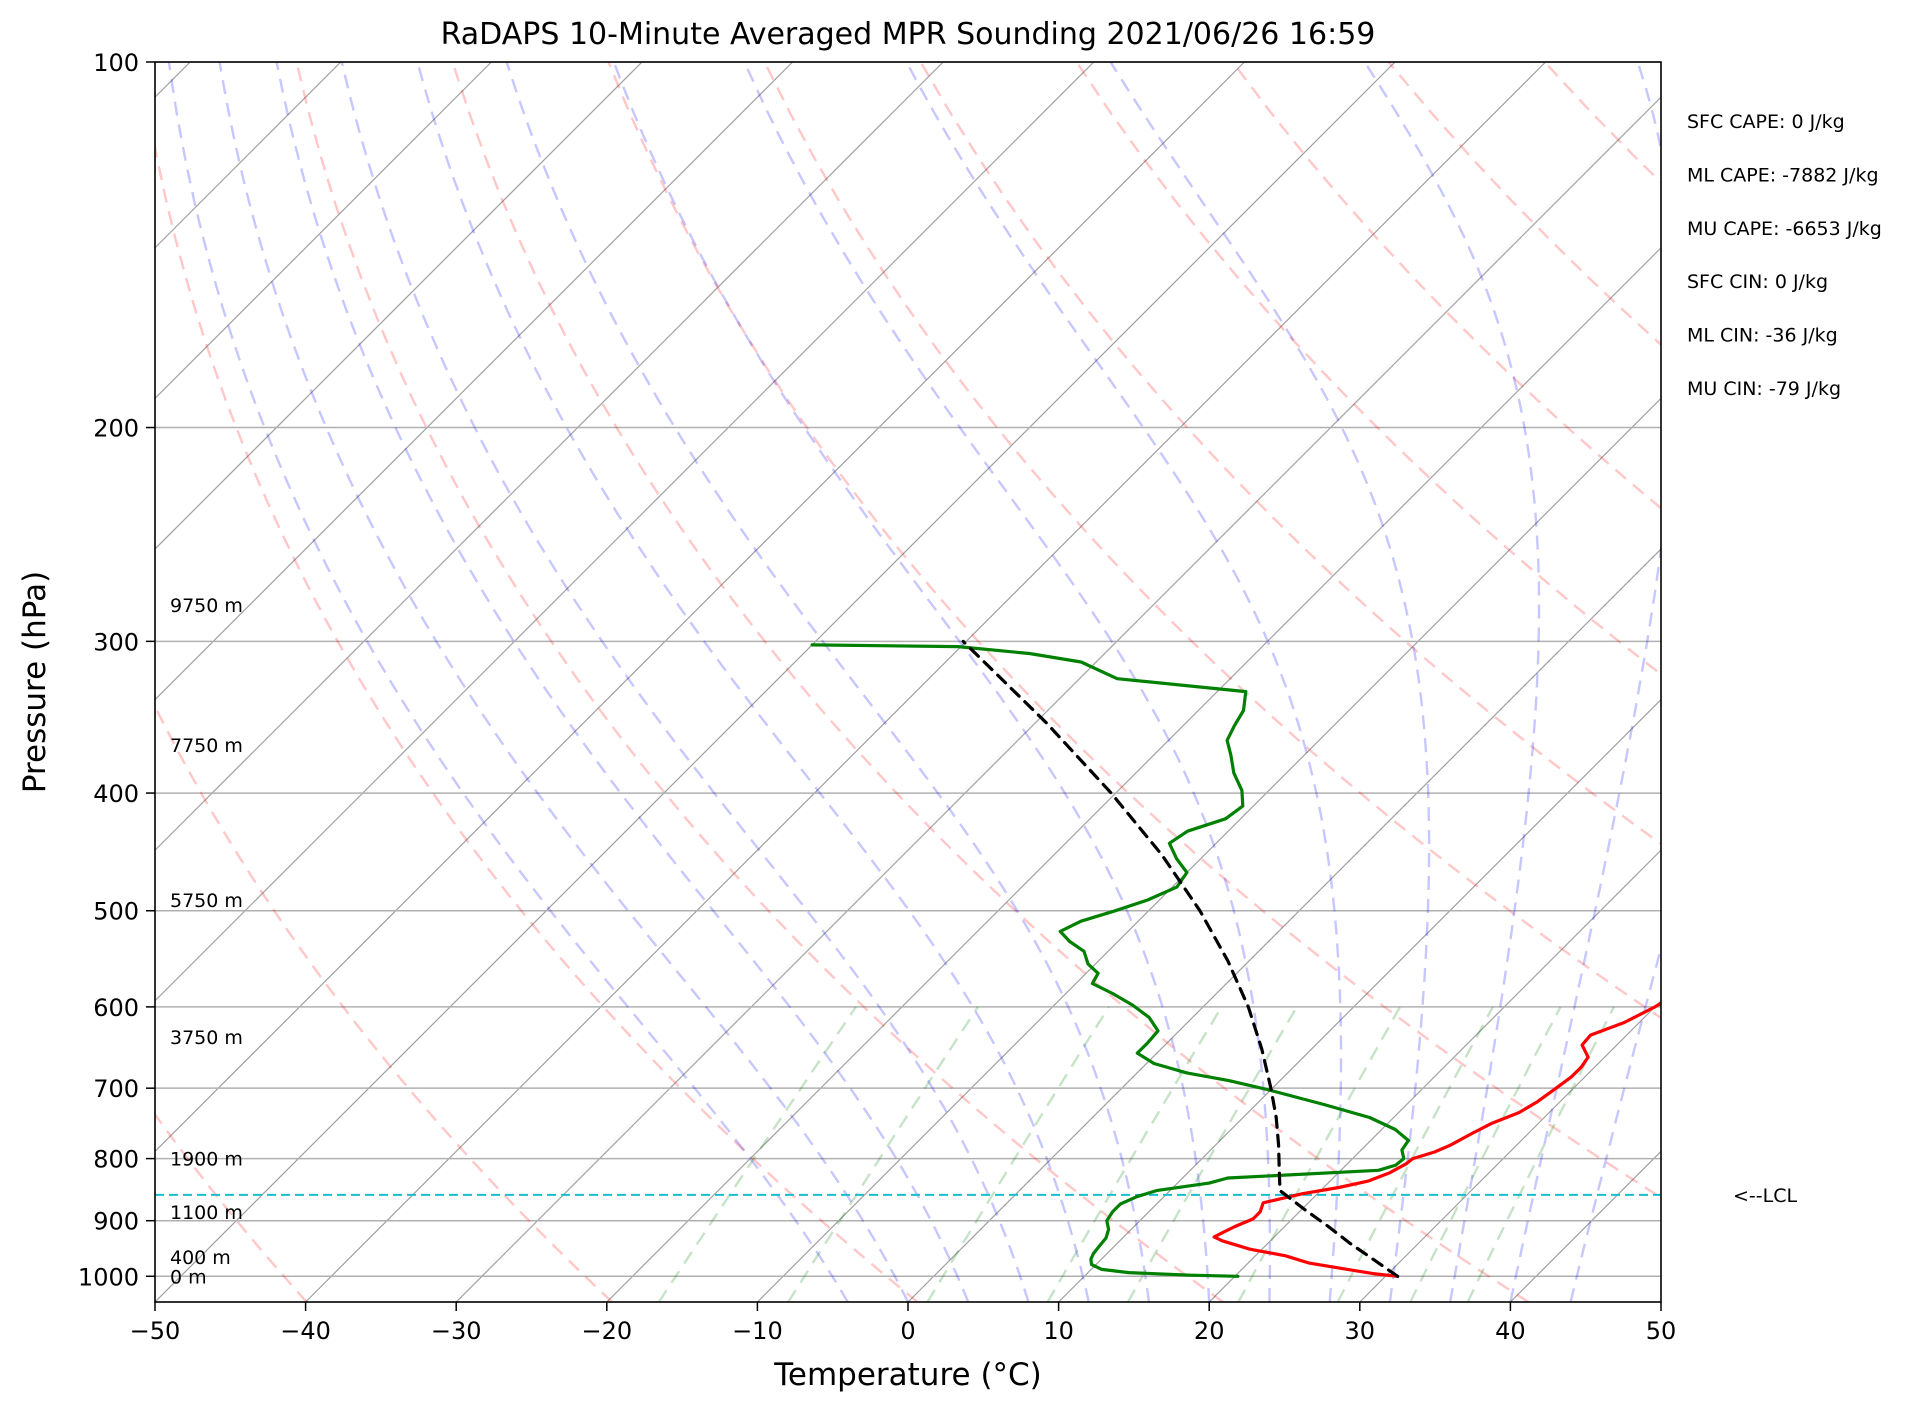 This screenshot has height=1406, width=1926. What do you see at coordinates (206, 901) in the screenshot?
I see `height-label: 5750 m` at bounding box center [206, 901].